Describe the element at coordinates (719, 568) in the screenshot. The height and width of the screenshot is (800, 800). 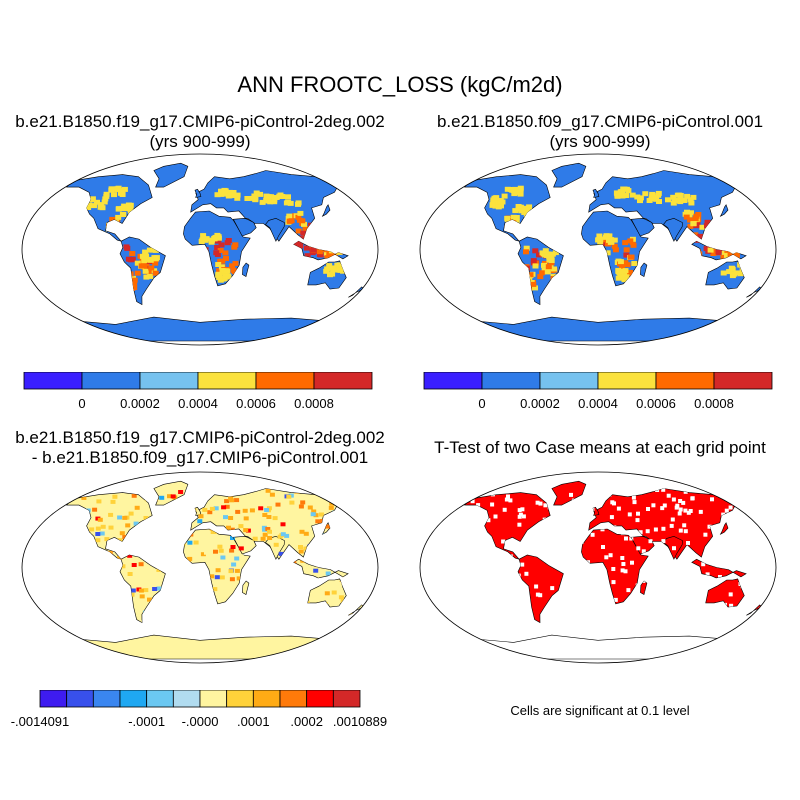
I see `continent-southeast-asia` at that location.